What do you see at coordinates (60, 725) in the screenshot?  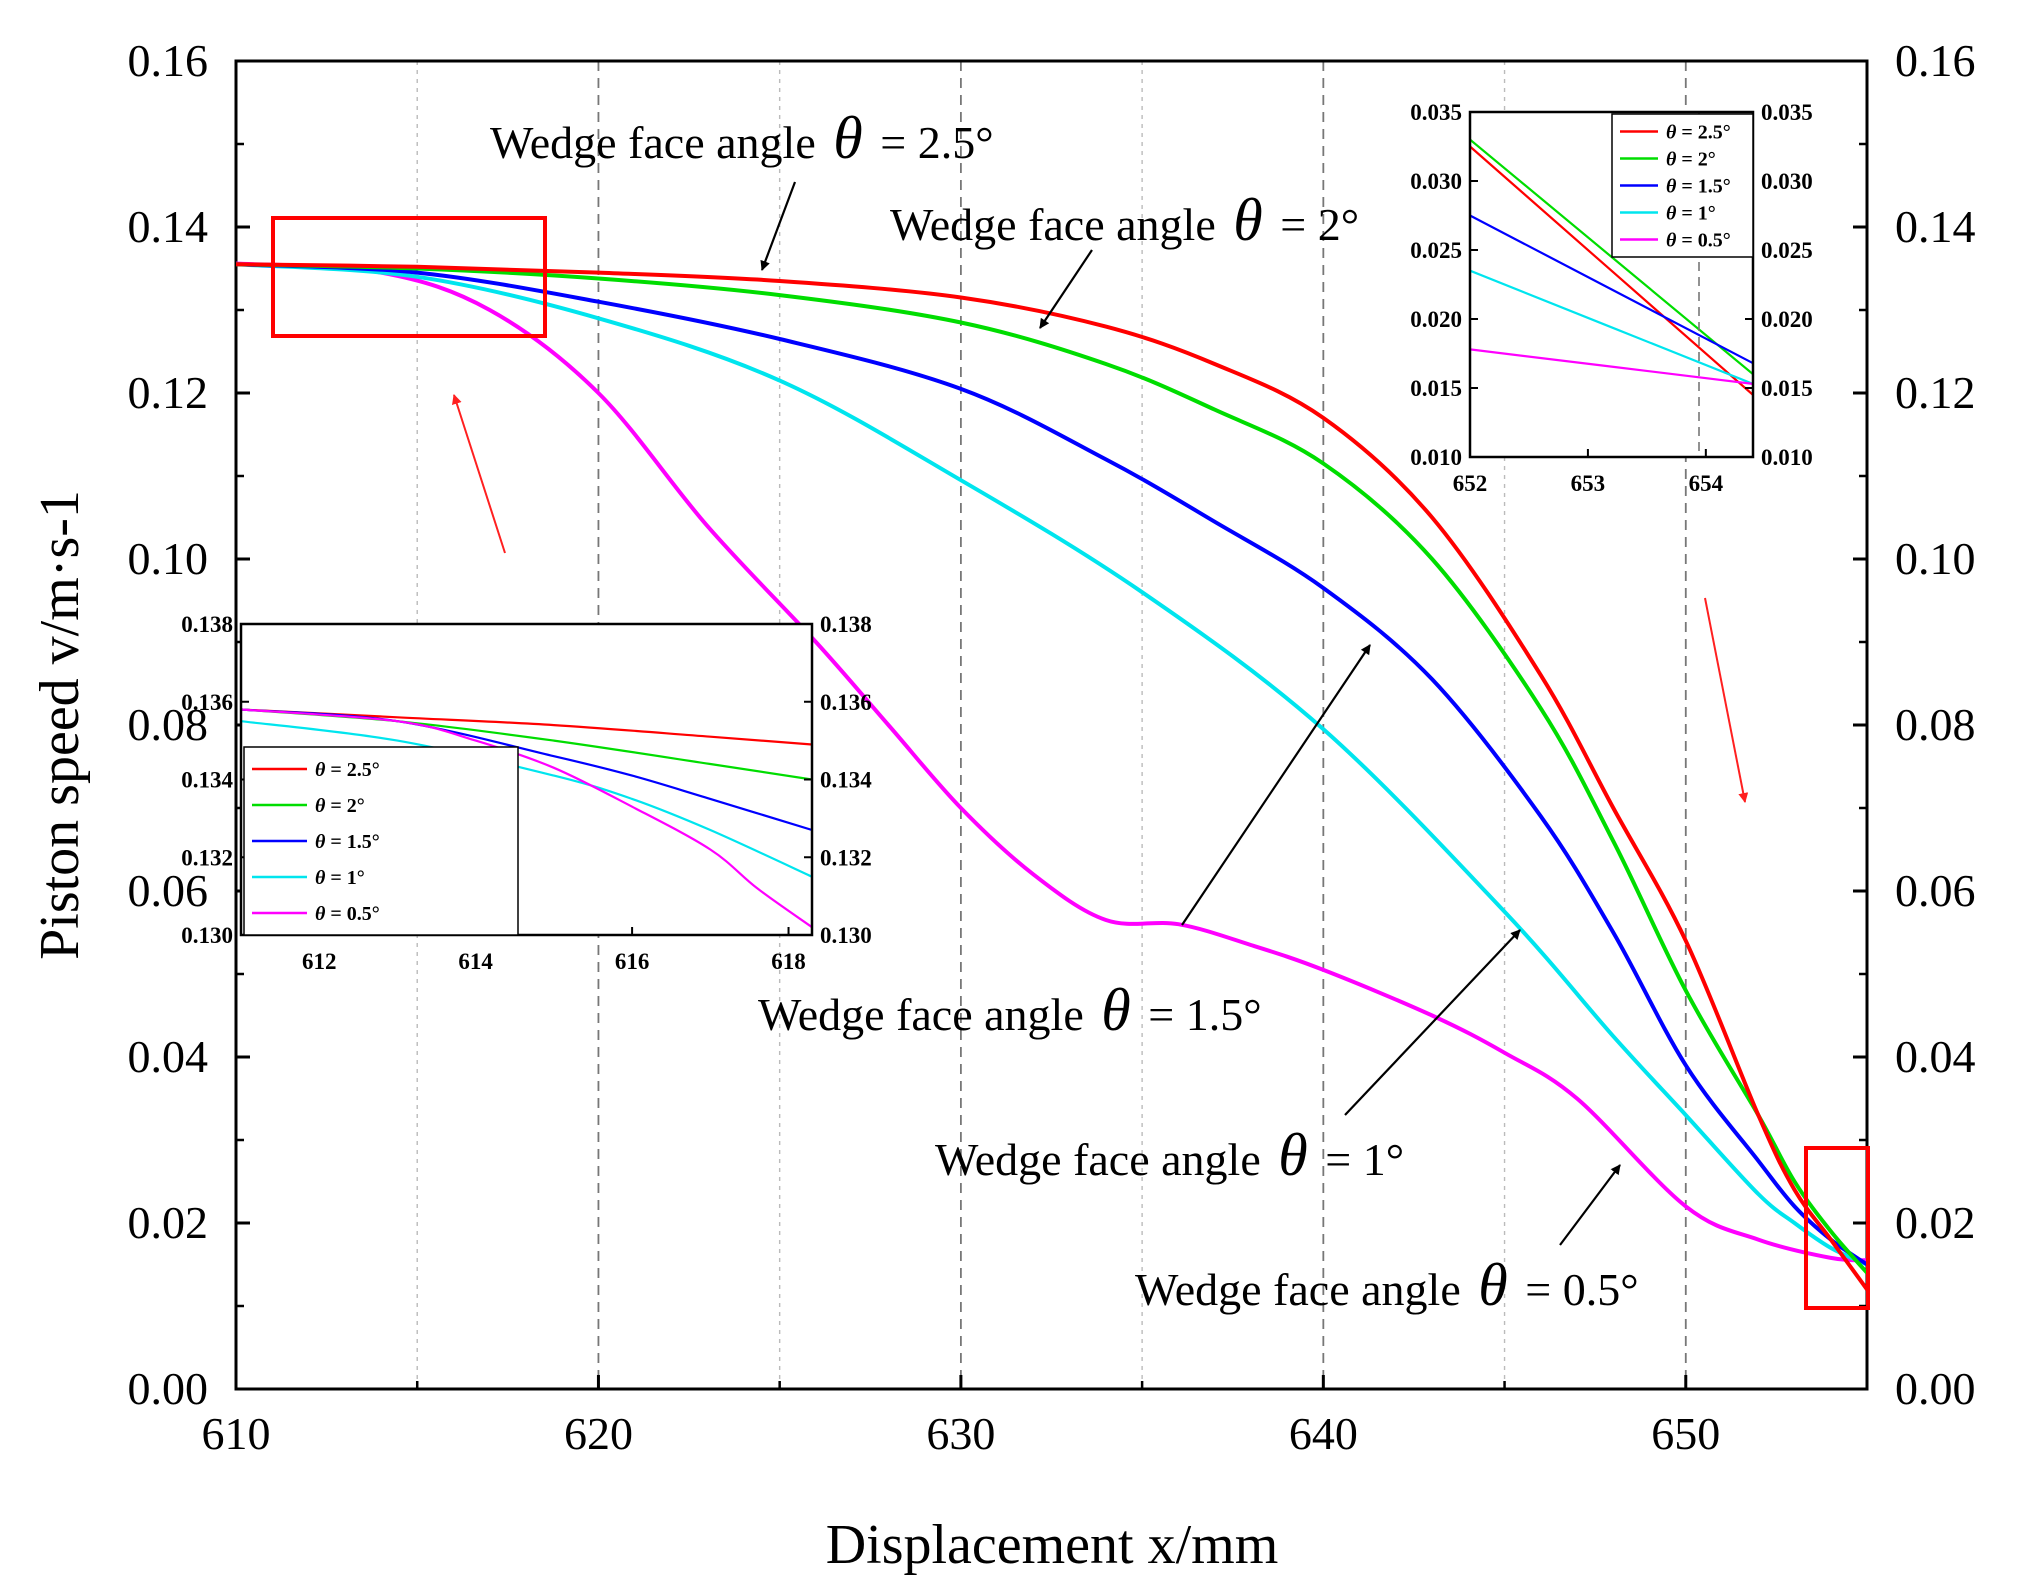 I see `y-axis-title: Piston speed v/m·s-1` at bounding box center [60, 725].